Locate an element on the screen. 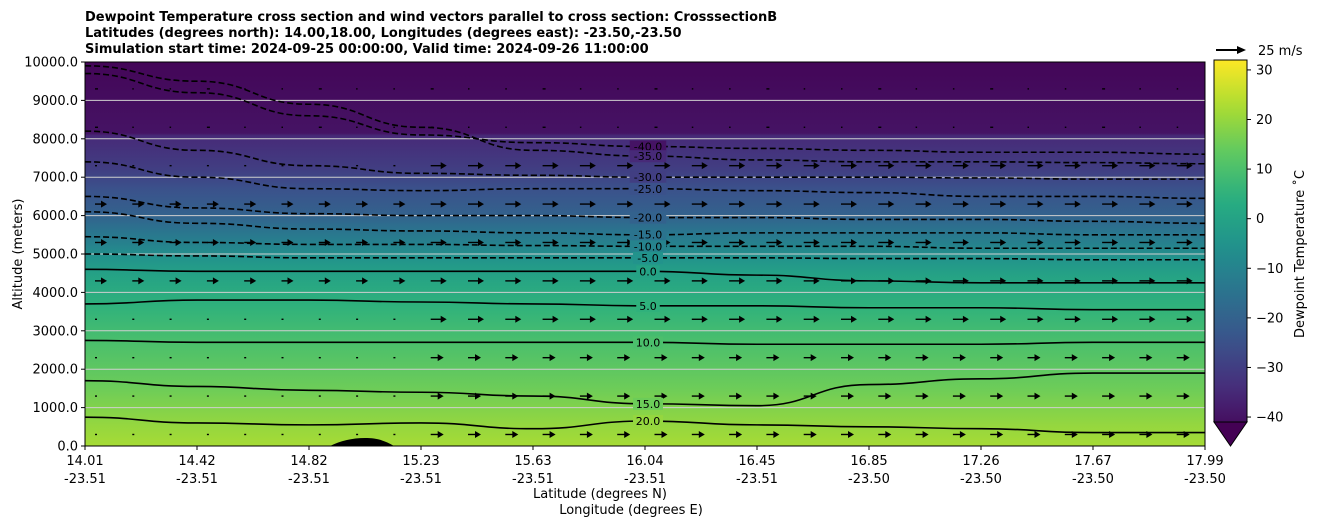  y-tick-label: 2000.0 is located at coordinates (56, 370).